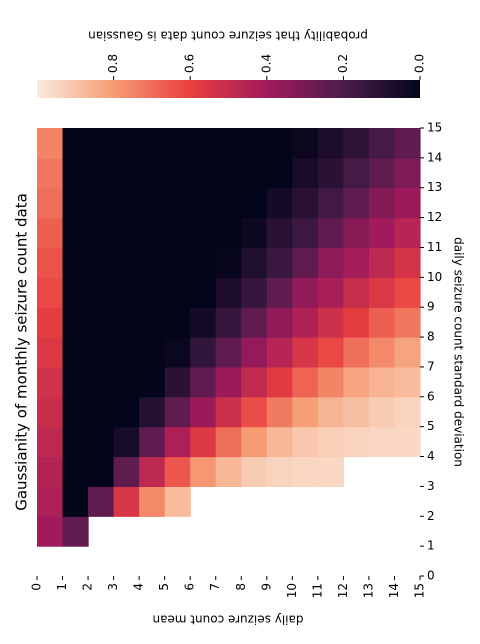 The width and height of the screenshot is (480, 644). Describe the element at coordinates (343, 63) in the screenshot. I see `colorbar-tick-label: 0.2` at that location.